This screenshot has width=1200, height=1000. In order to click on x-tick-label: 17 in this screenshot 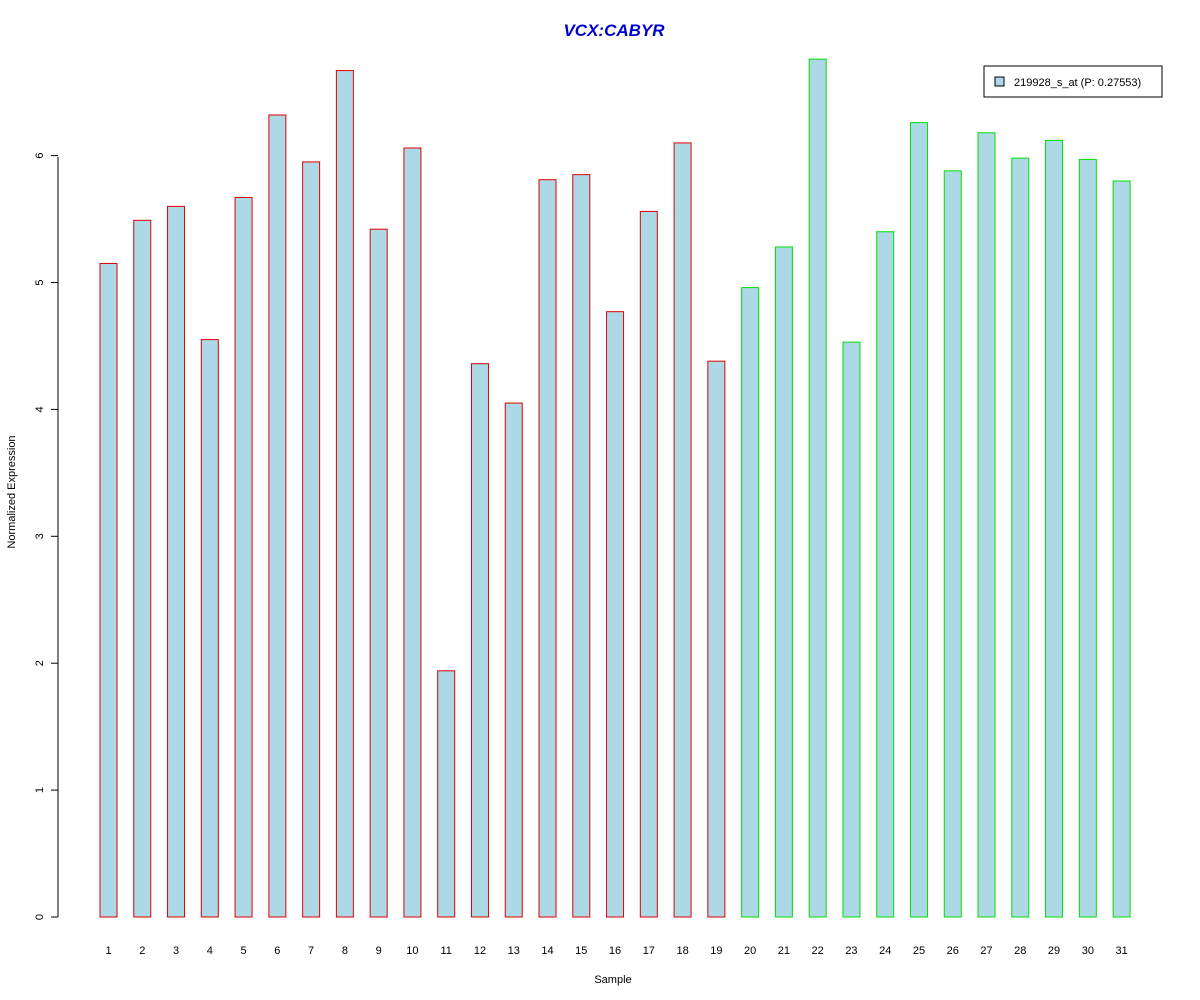, I will do `click(649, 951)`.